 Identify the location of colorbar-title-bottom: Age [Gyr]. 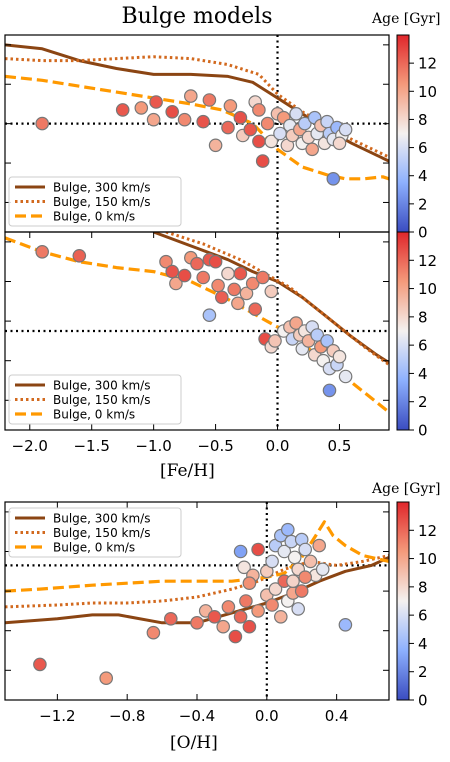
(406, 489).